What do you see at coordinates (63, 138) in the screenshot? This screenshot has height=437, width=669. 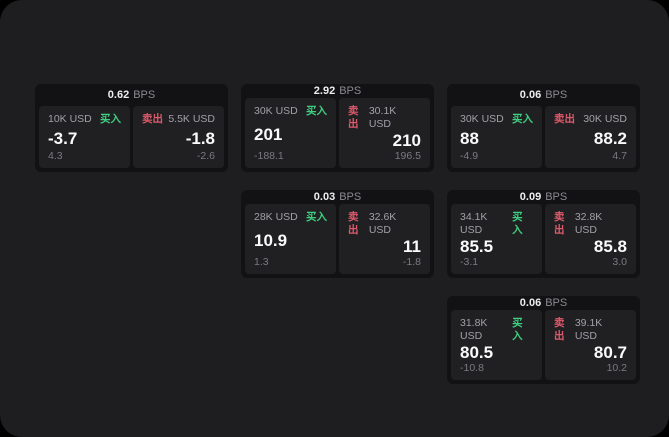 I see `buy-price: -3.7` at bounding box center [63, 138].